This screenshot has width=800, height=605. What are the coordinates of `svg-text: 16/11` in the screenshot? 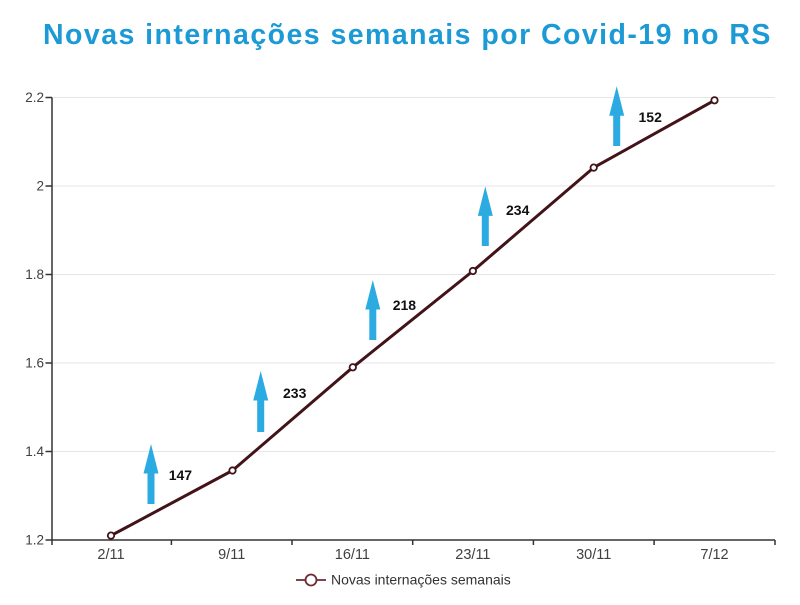 It's located at (352, 555).